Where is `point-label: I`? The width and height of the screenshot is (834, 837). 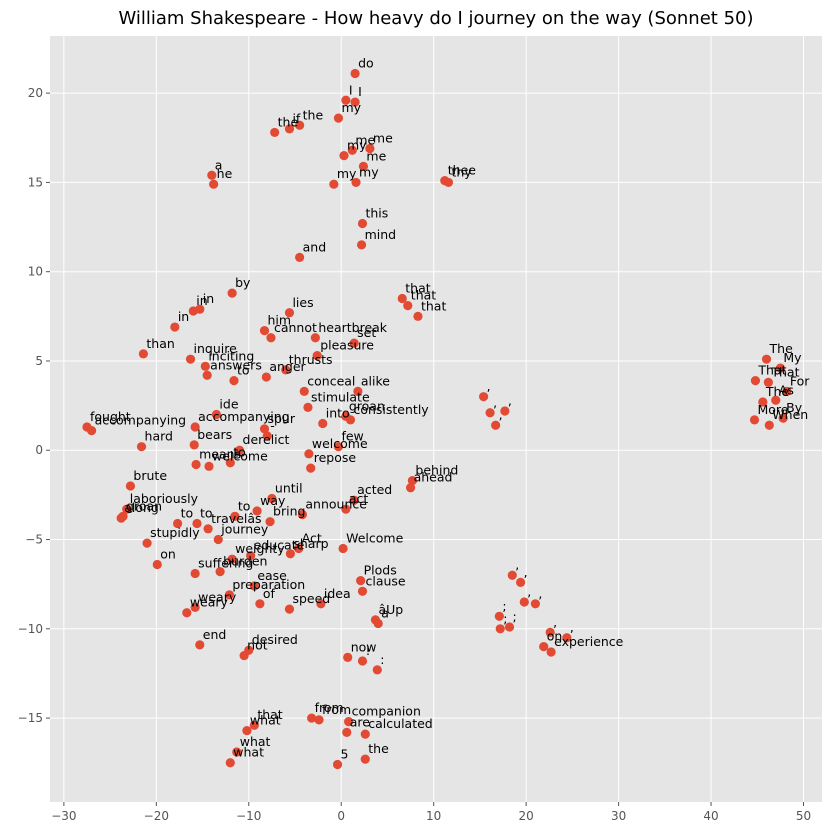
point-label: I is located at coordinates (351, 89).